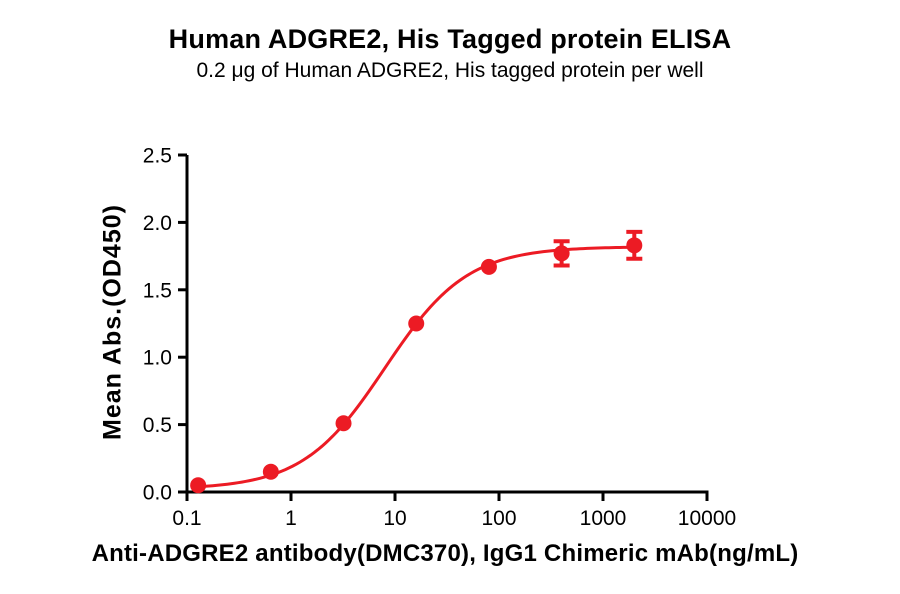 The width and height of the screenshot is (900, 594). I want to click on x-tick-label: 1000, so click(603, 518).